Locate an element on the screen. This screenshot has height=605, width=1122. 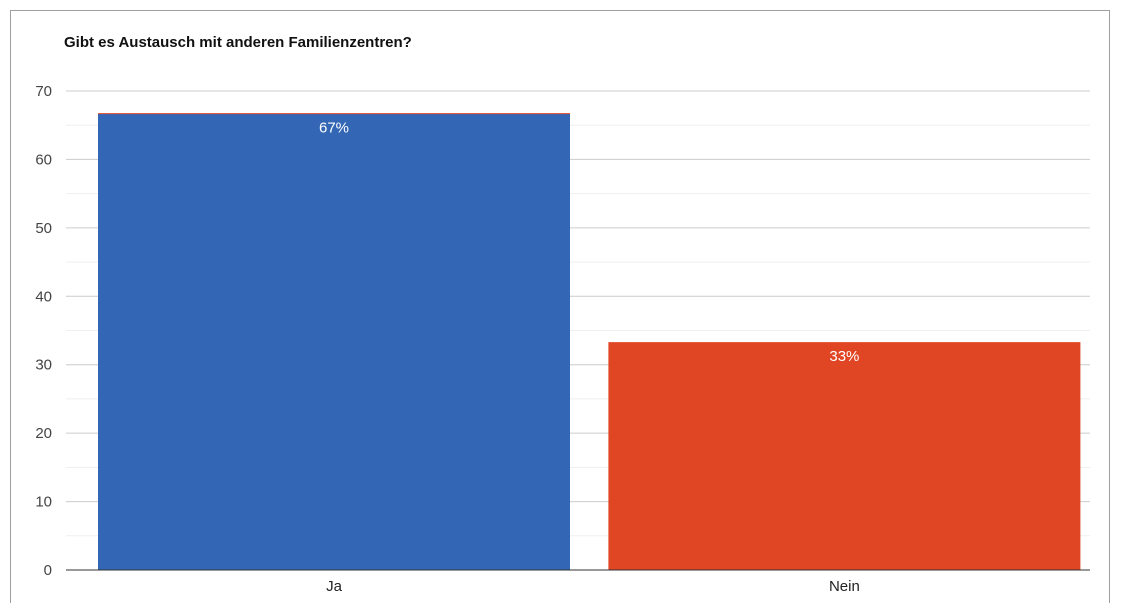
y-tick-label: 10 is located at coordinates (43, 502).